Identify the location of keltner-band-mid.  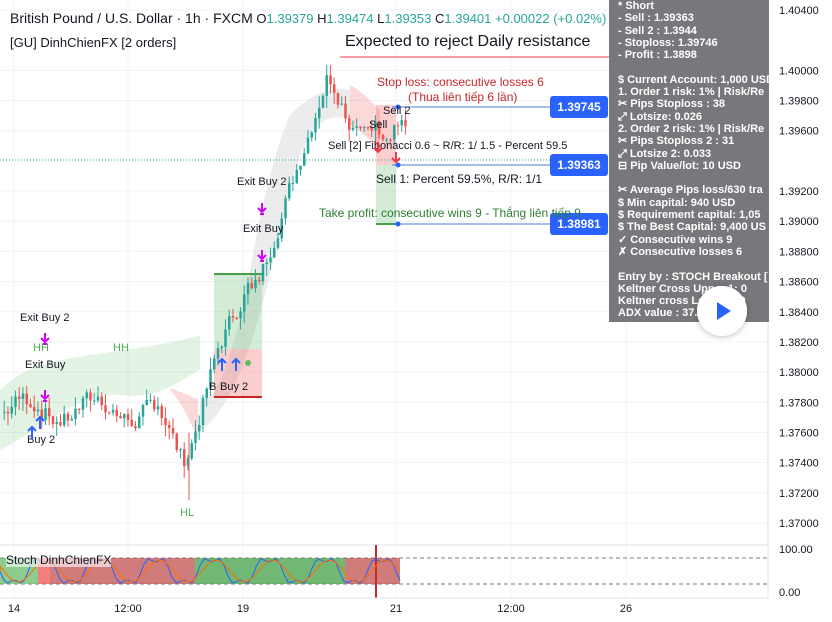
(275, 259).